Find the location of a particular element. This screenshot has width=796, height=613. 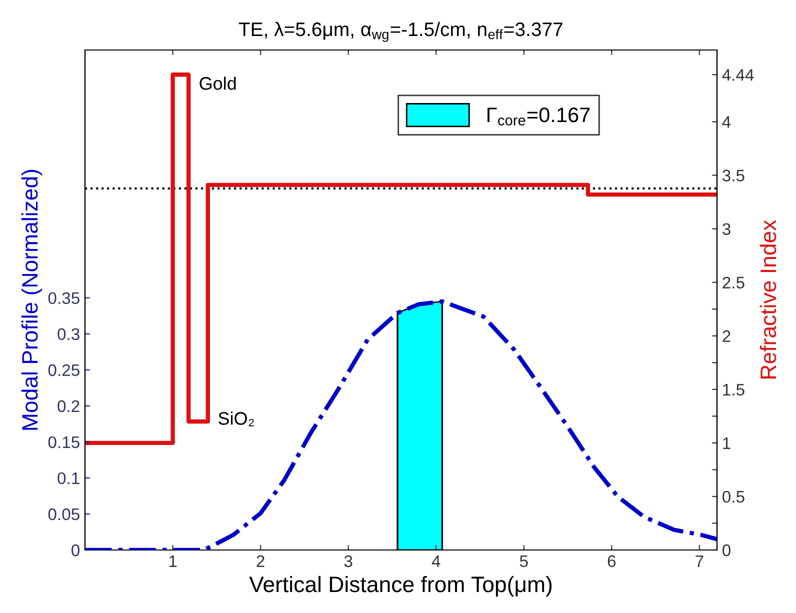

annotation: Gold is located at coordinates (218, 83).